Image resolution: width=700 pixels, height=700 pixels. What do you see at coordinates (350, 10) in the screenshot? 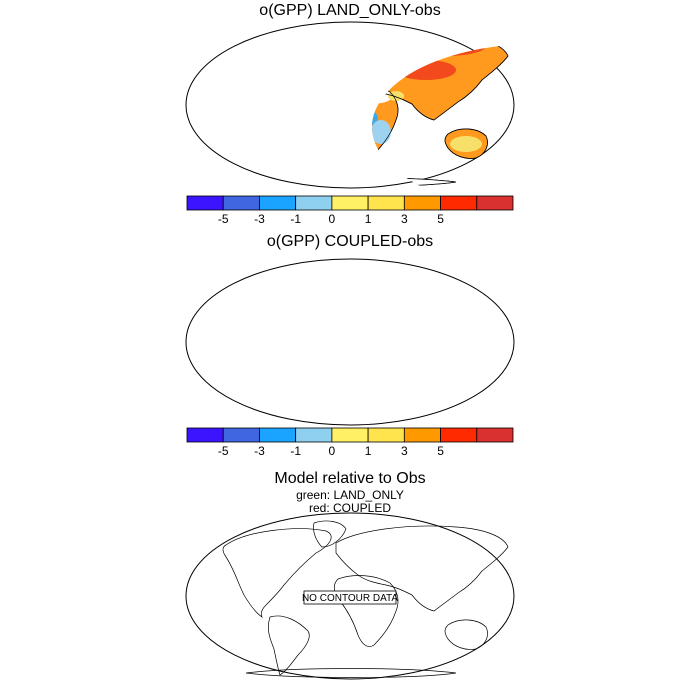
I see `panel1-title: o(GPP) LAND_ONLY-obs` at bounding box center [350, 10].